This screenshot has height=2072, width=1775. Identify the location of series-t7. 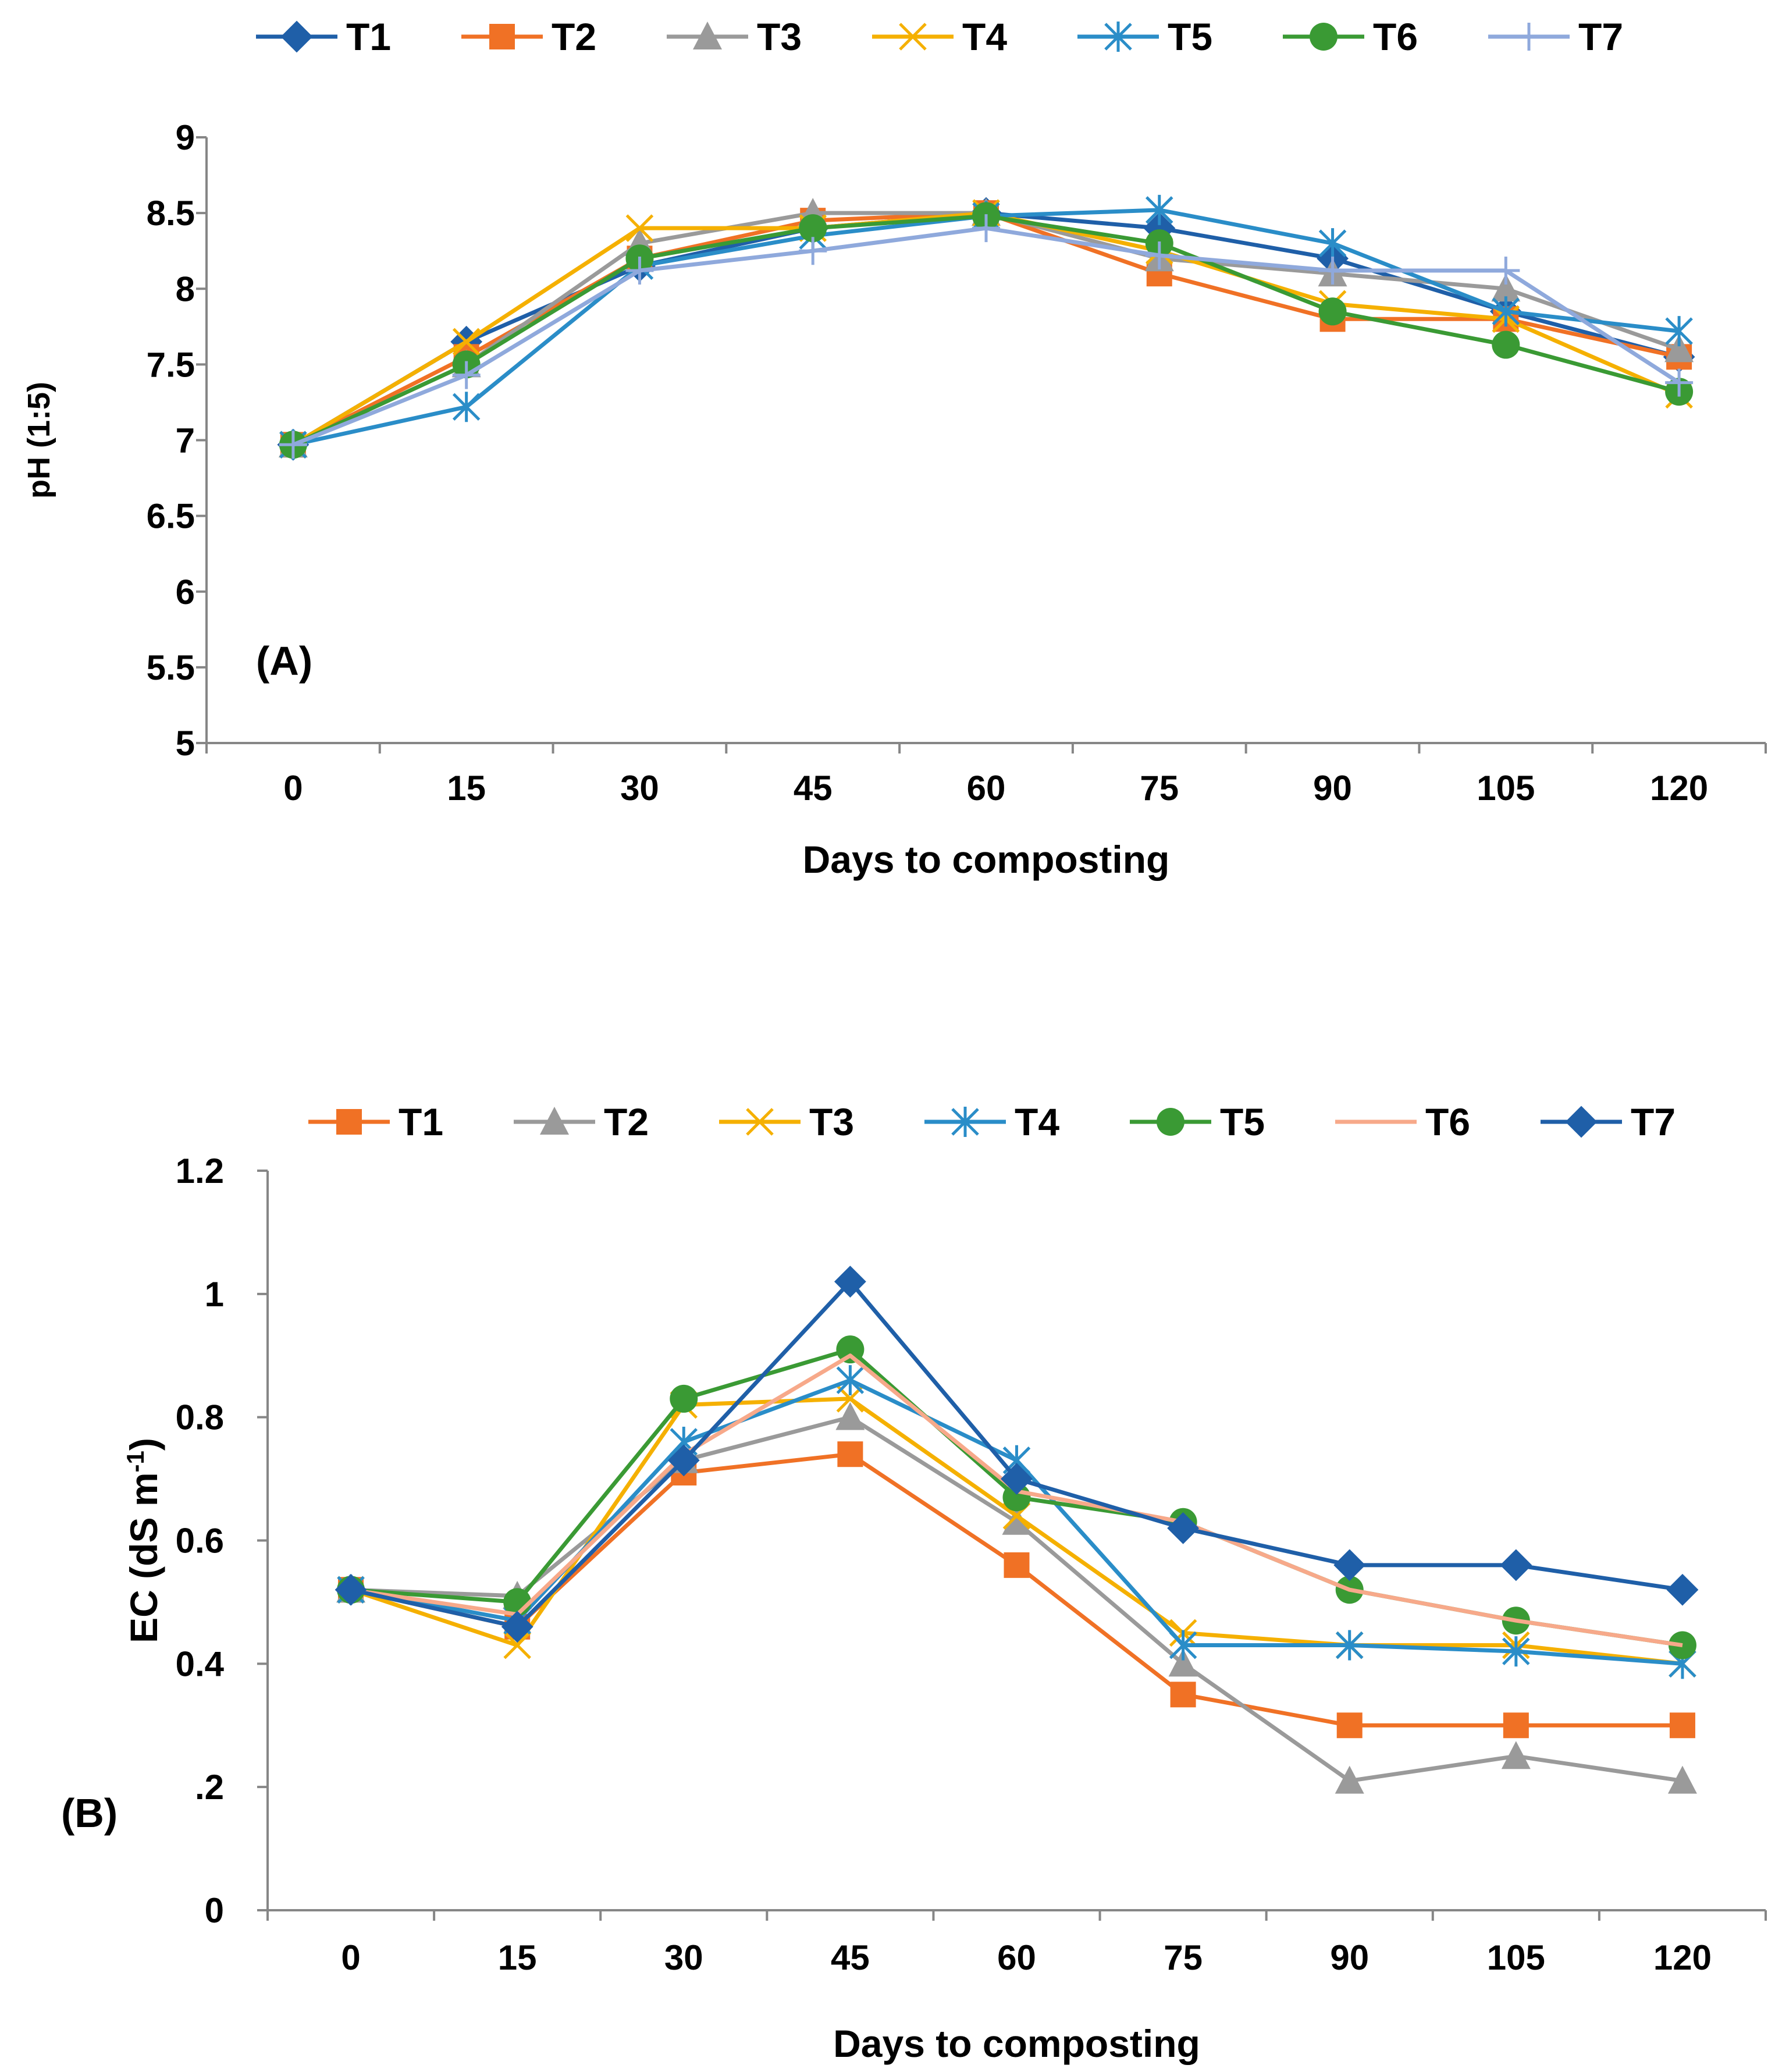
(1017, 1454).